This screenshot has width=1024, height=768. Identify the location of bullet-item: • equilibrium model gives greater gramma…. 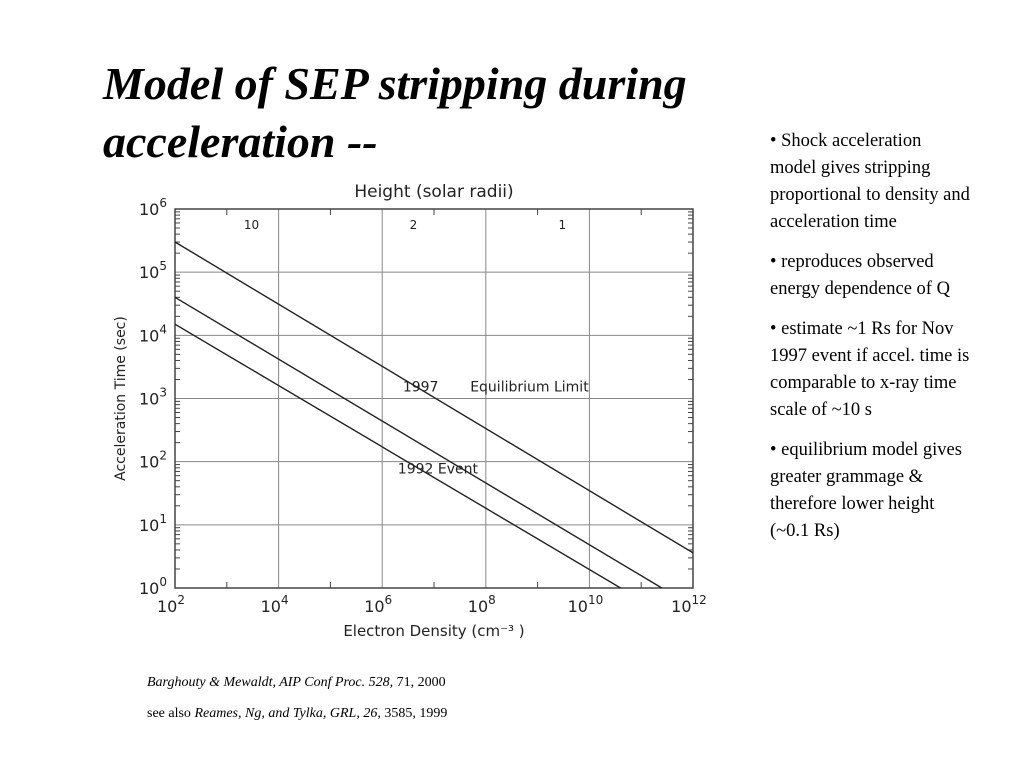
(866, 490).